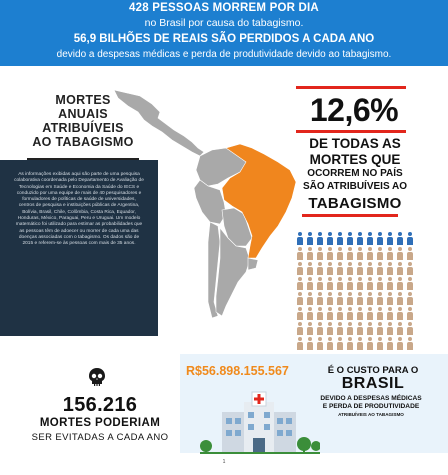 The image size is (448, 475). What do you see at coordinates (260, 422) in the screenshot?
I see `hospital-building-icon` at bounding box center [260, 422].